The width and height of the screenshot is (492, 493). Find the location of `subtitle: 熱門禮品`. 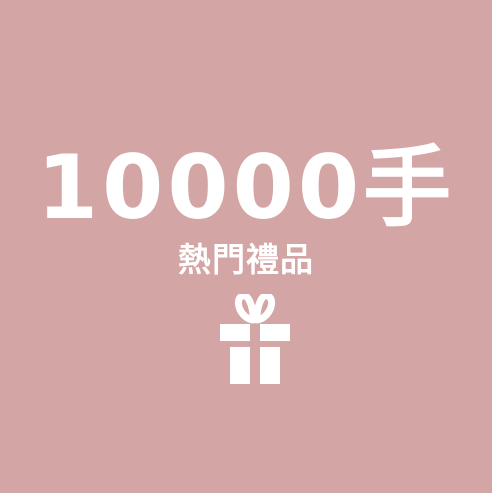

subtitle: 熱門禮品 is located at coordinates (246, 259).